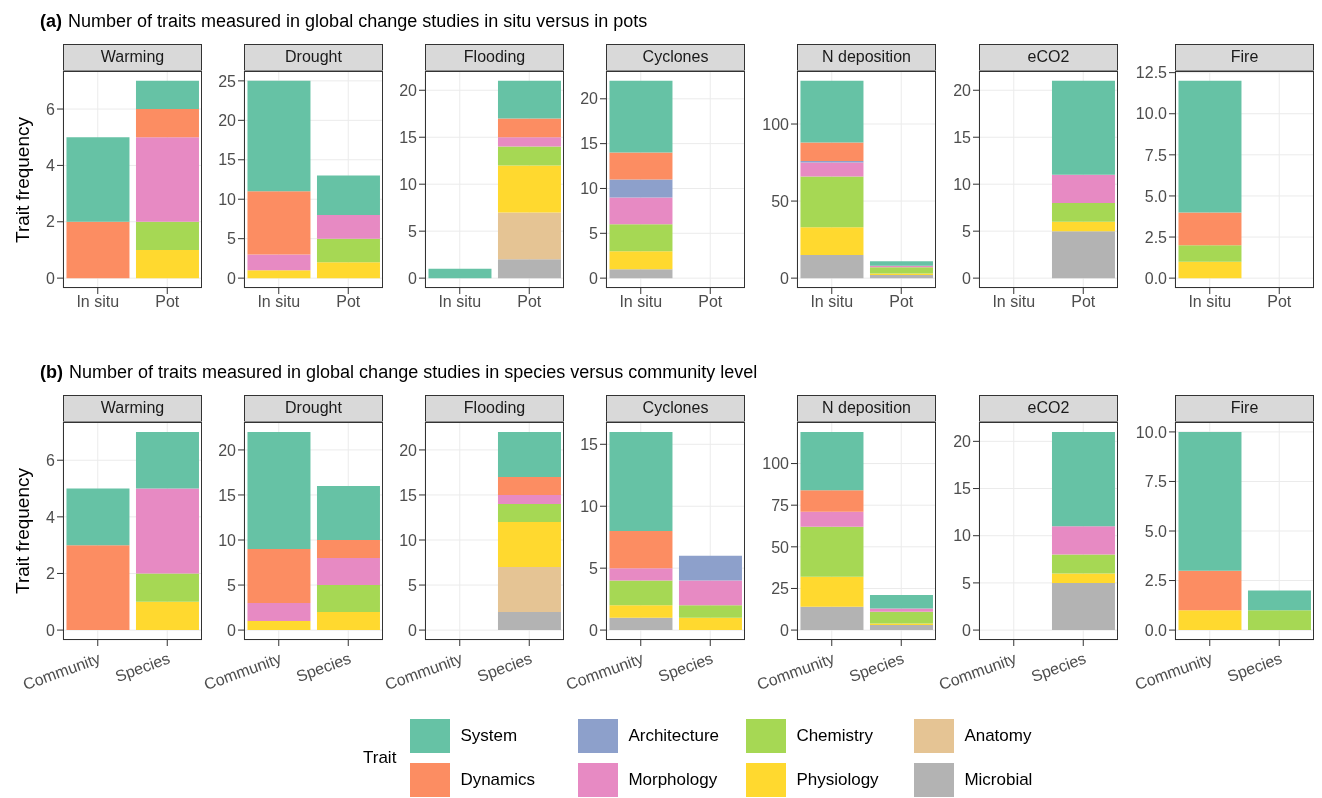 The image size is (1322, 798). I want to click on y-tick-label: 75, so click(780, 505).